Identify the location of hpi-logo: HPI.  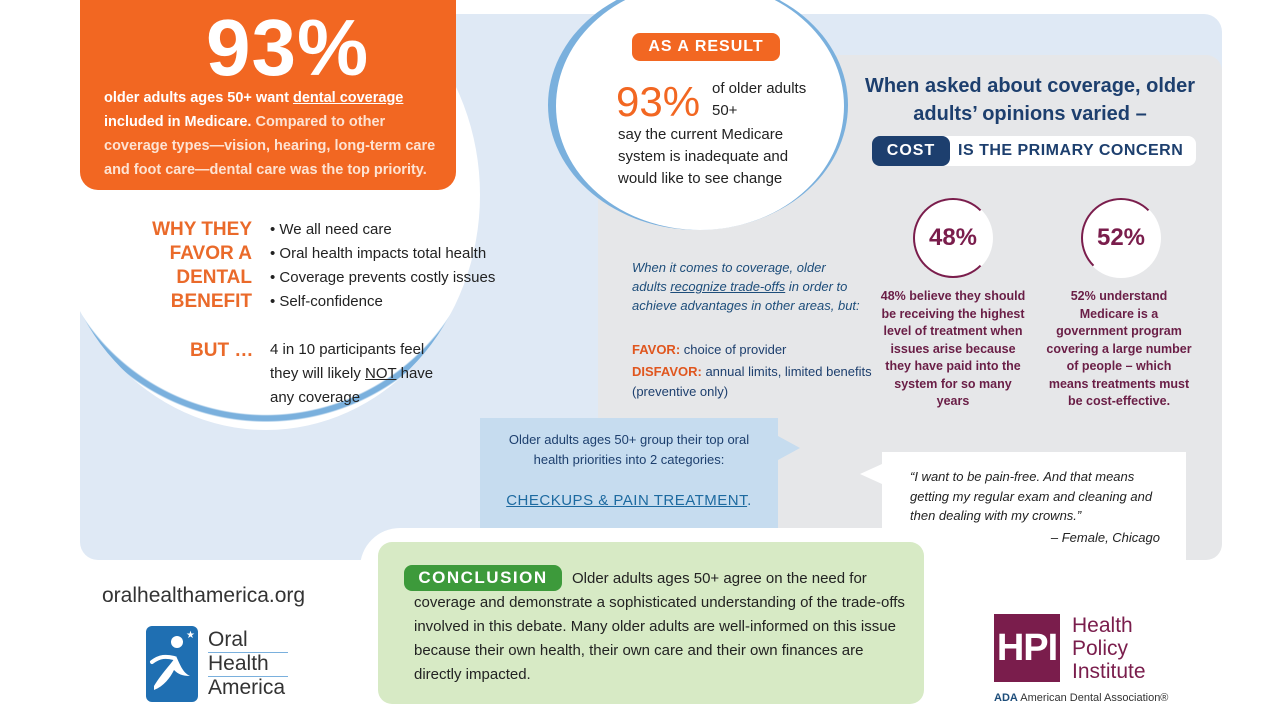
(1027, 648).